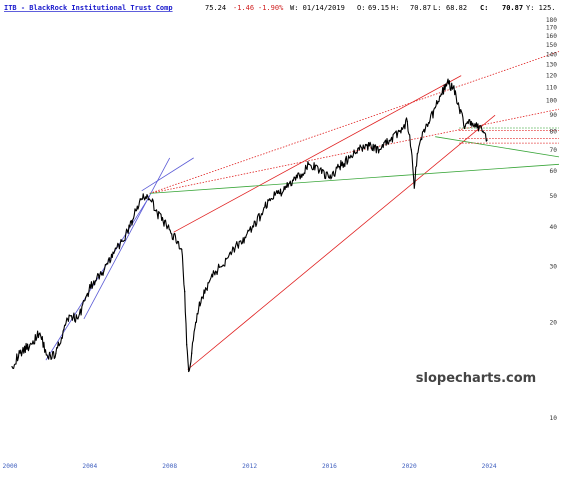  Describe the element at coordinates (476, 378) in the screenshot. I see `watermark: slopecharts.com` at that location.